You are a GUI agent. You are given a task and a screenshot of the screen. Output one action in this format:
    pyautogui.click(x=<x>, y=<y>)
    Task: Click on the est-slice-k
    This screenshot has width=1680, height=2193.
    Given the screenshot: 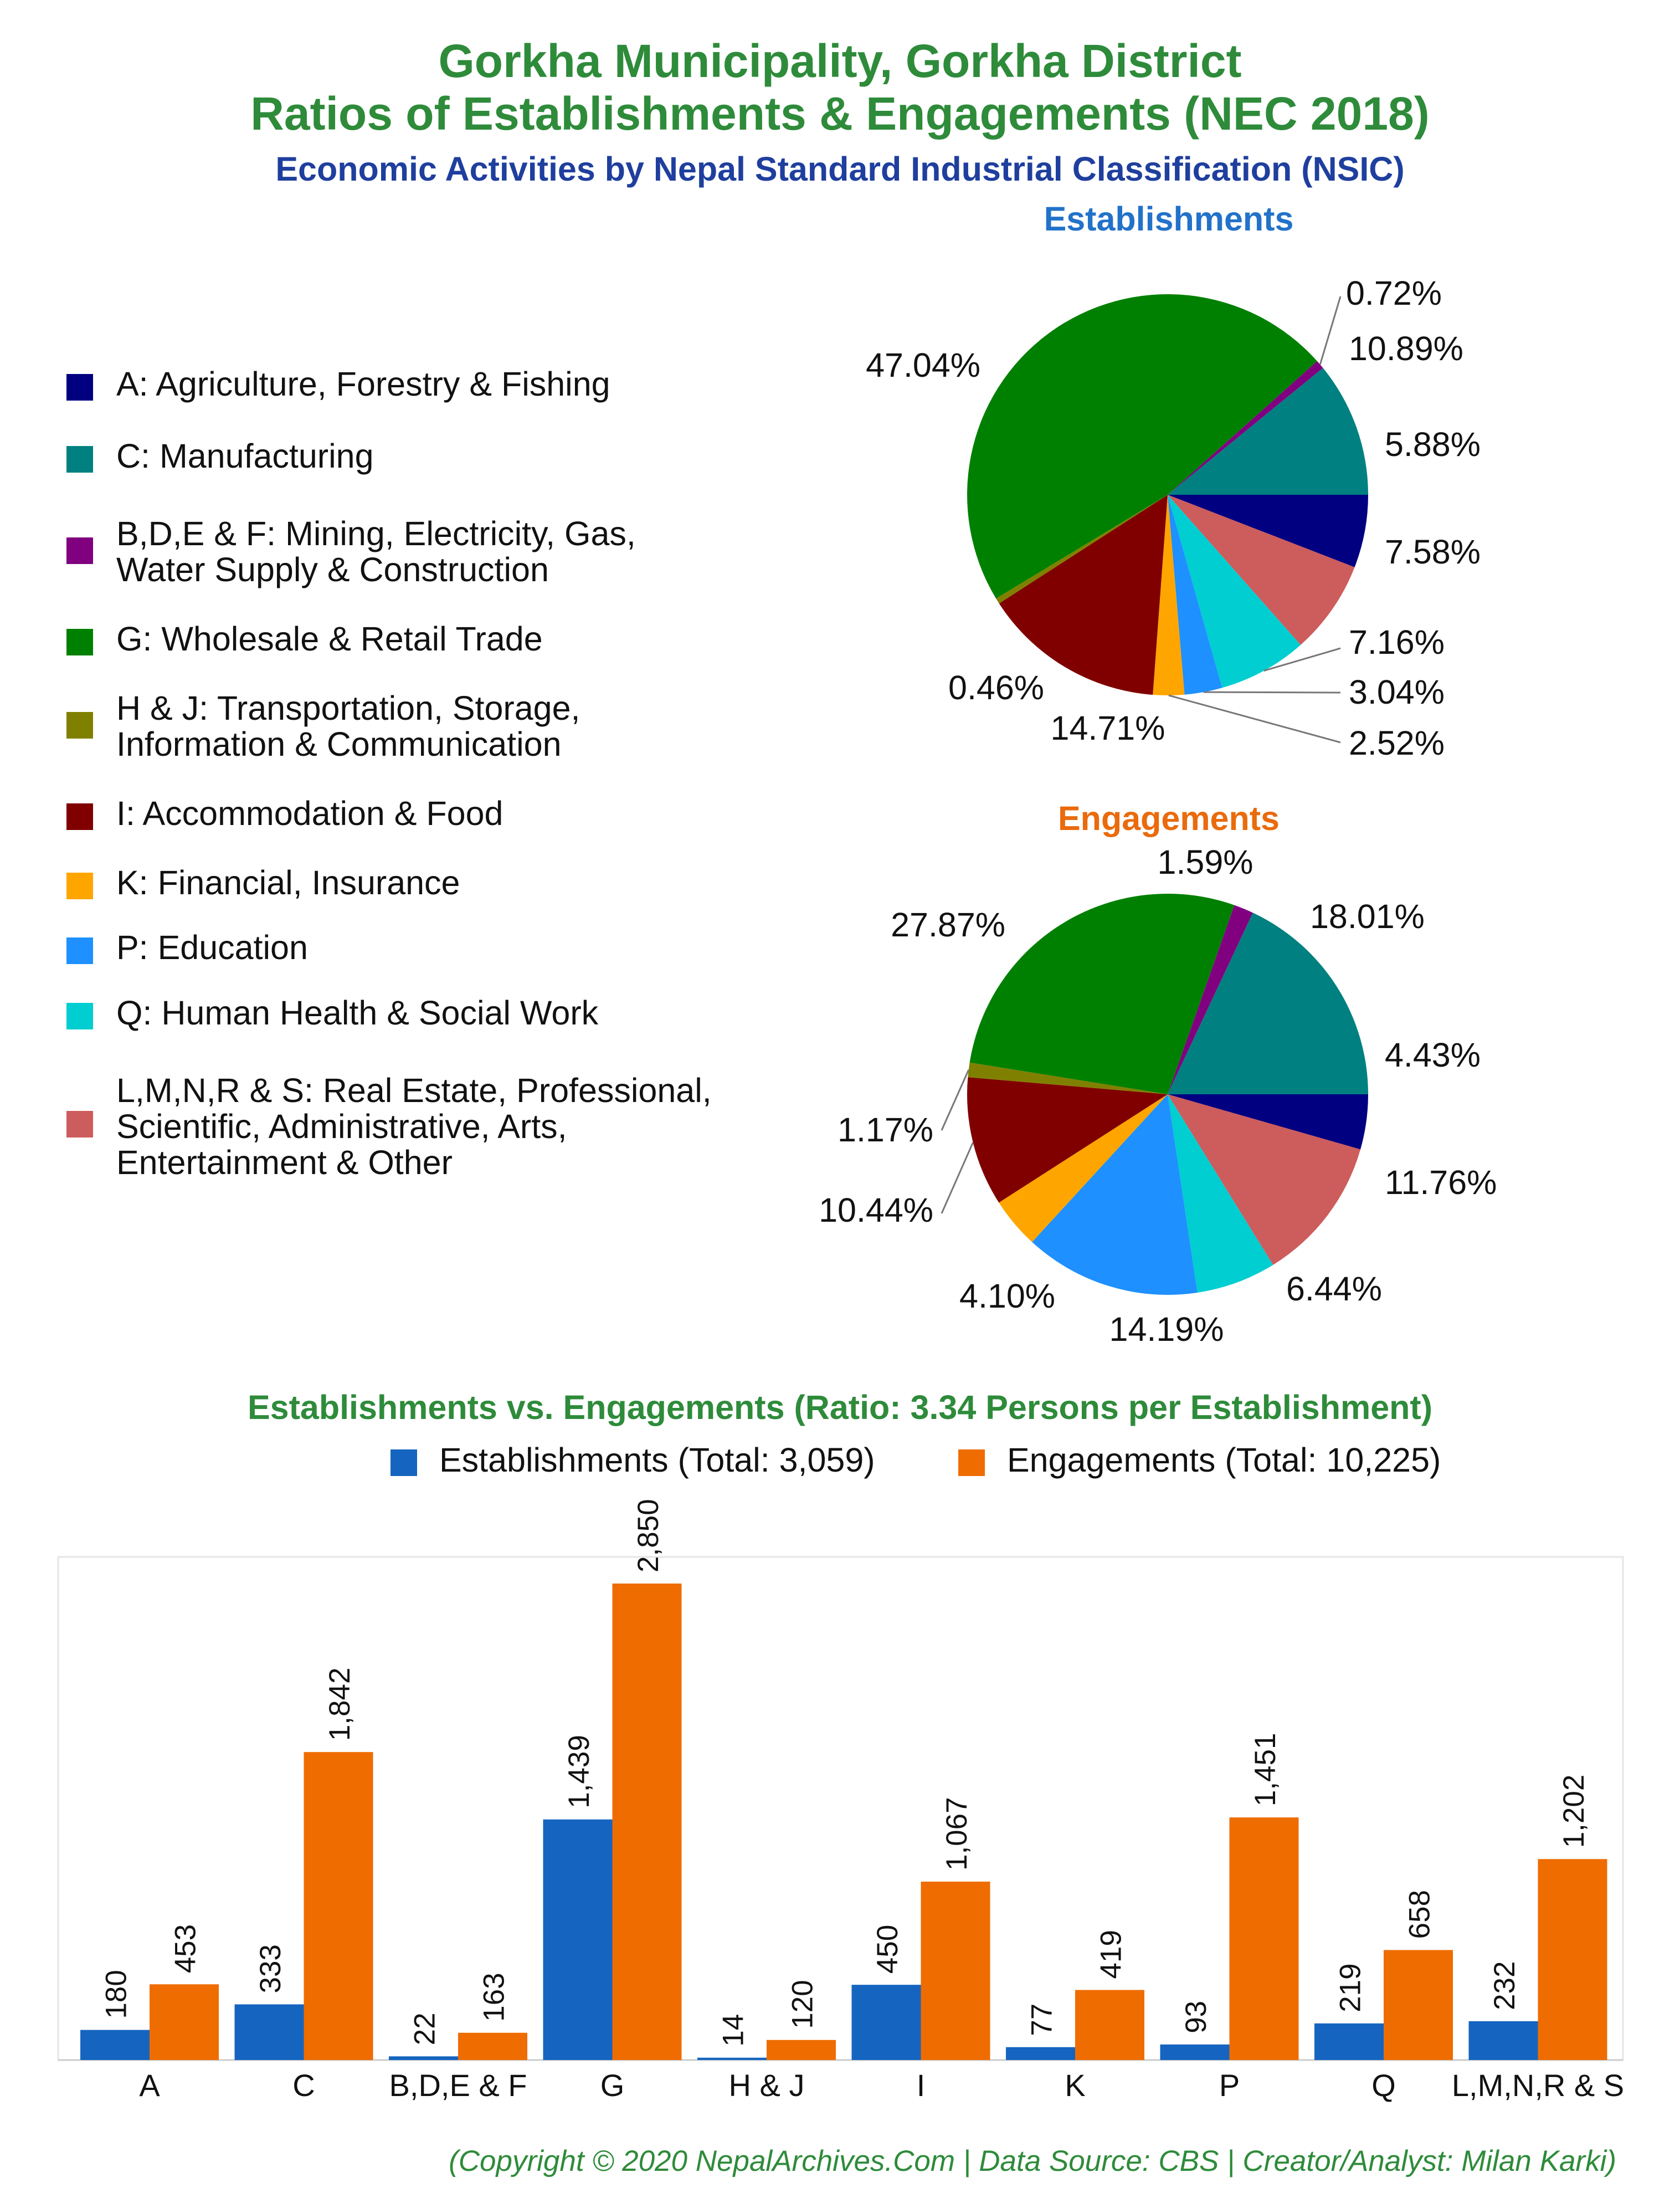 What is the action you would take?
    pyautogui.click(x=1169, y=595)
    